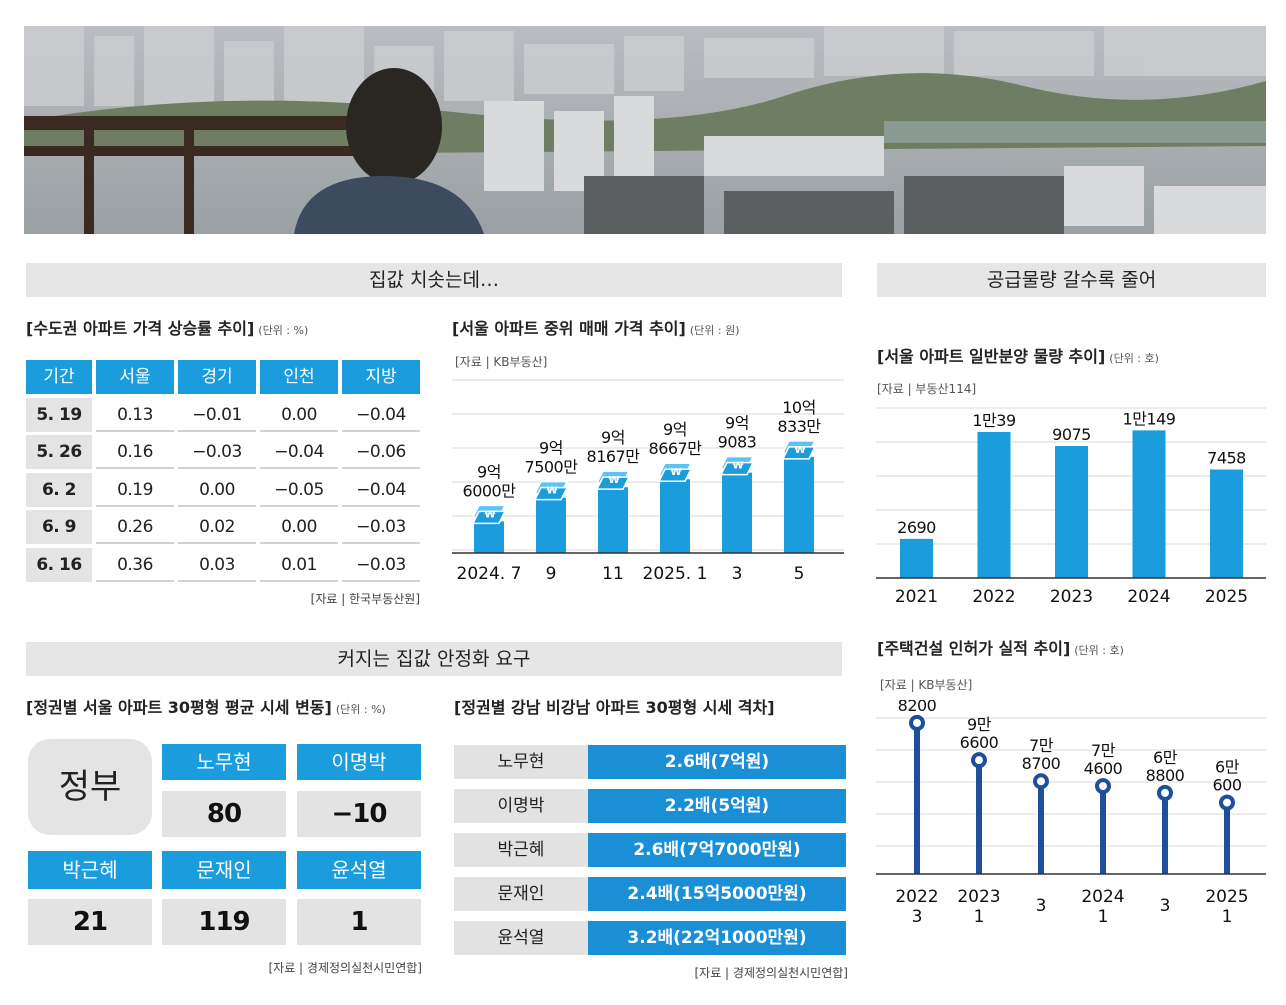 The width and height of the screenshot is (1286, 1005). What do you see at coordinates (59, 414) in the screenshot?
I see `table-cell: 5. 19` at bounding box center [59, 414].